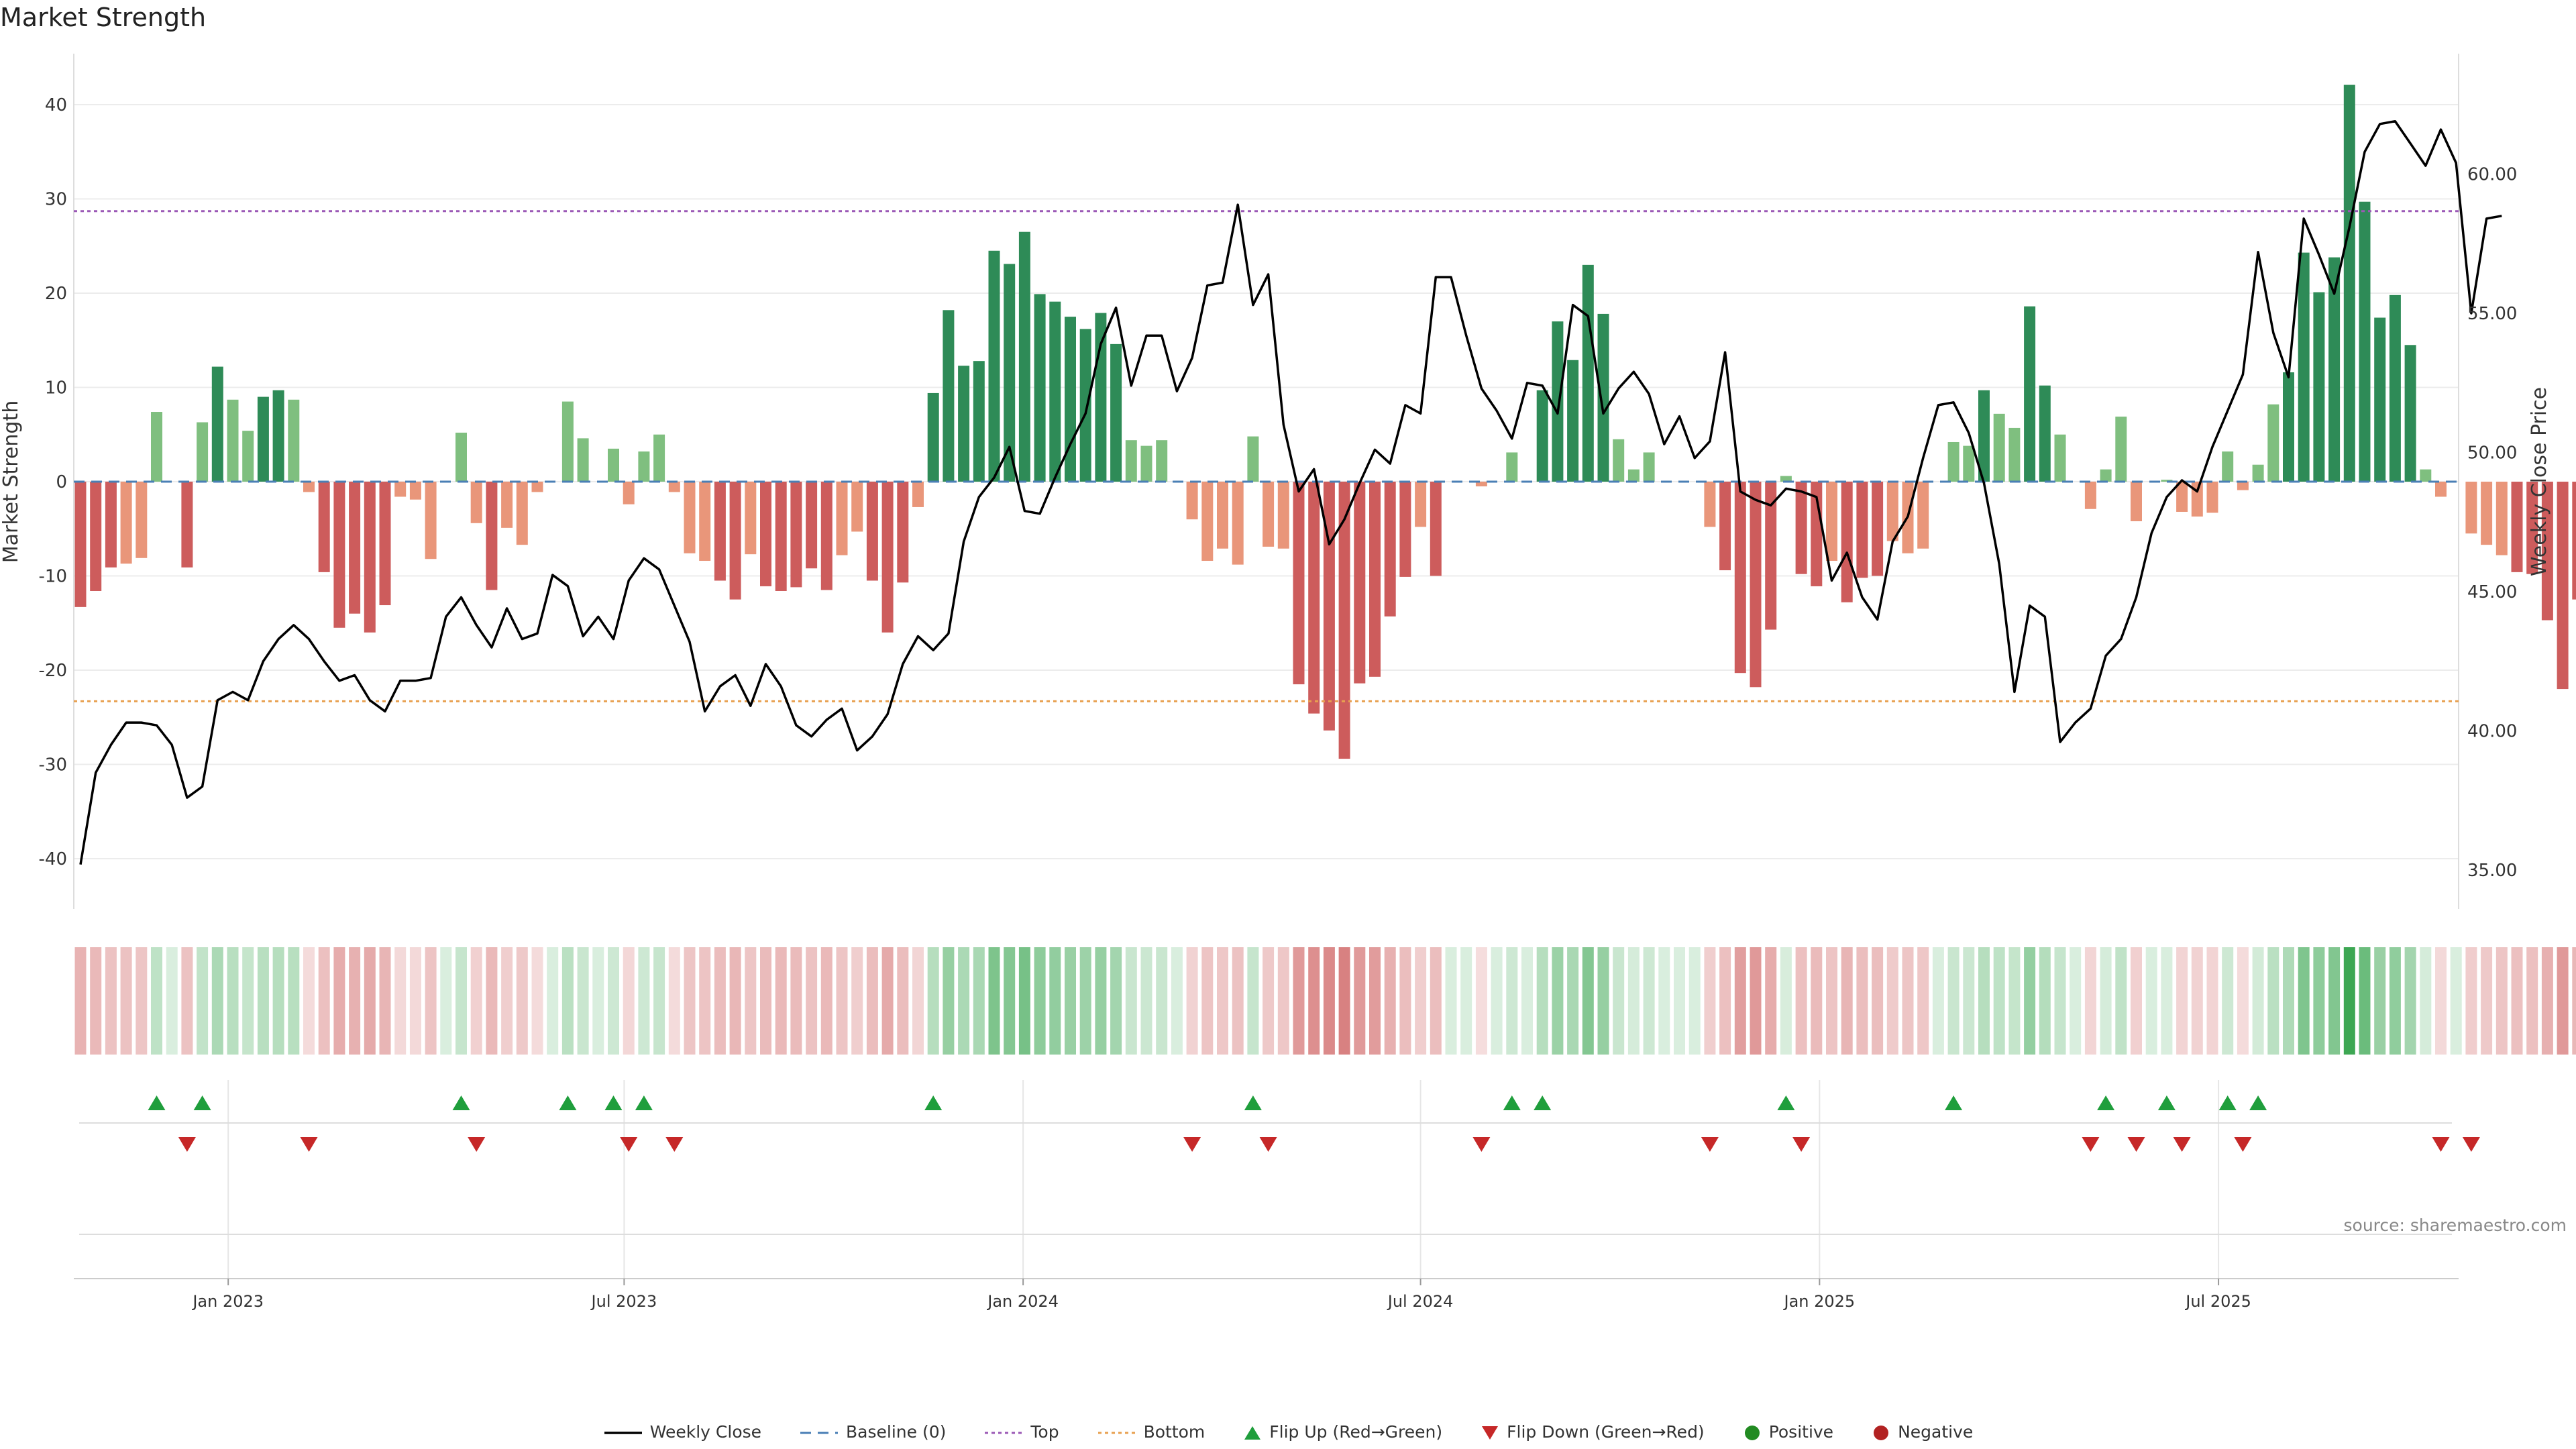 This screenshot has height=1449, width=2576. Describe the element at coordinates (1342, 1432) in the screenshot. I see `legend-item-flip_up: Flip Up (Red→Green)` at that location.